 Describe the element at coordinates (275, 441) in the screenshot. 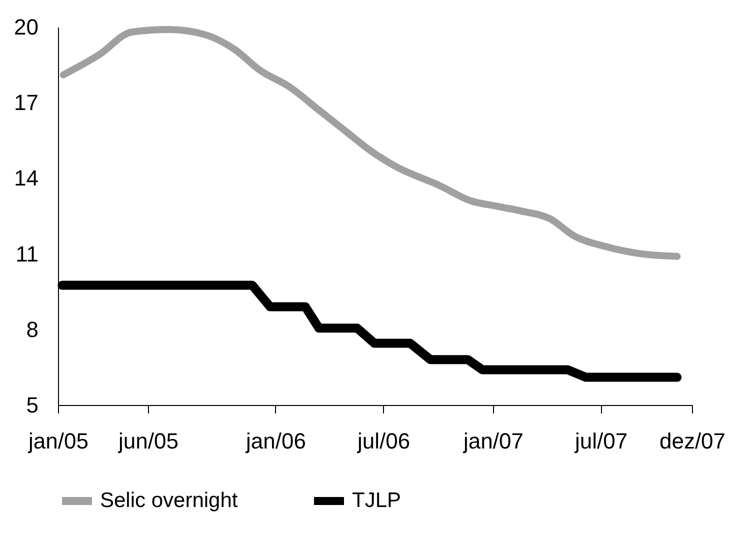

I see `x-tick-label: jan/06` at that location.